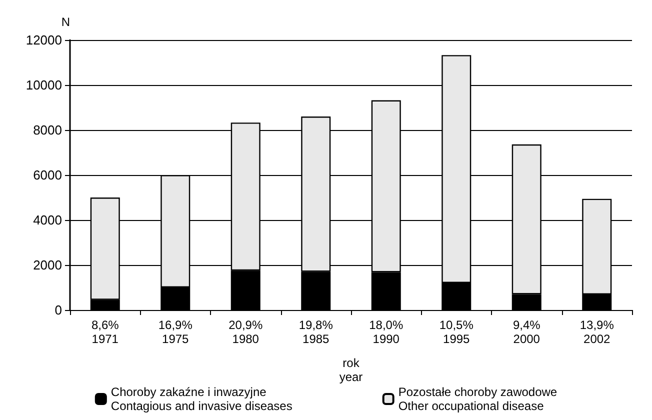 The width and height of the screenshot is (652, 420). What do you see at coordinates (386, 332) in the screenshot?
I see `x-tick-label: 18,0% 1990` at bounding box center [386, 332].